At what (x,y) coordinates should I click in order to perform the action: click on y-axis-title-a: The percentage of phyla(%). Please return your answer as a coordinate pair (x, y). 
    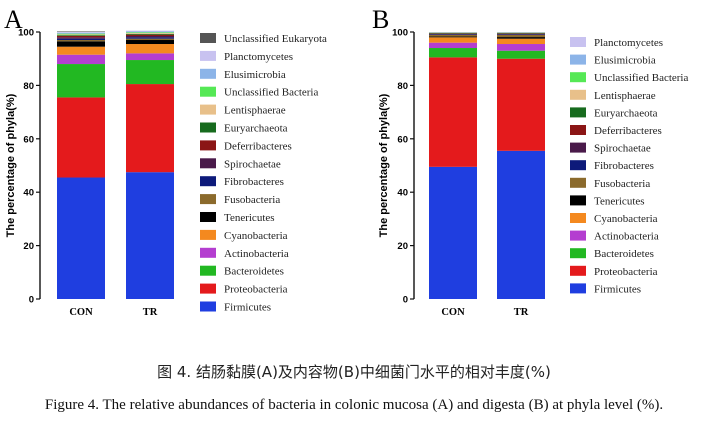
    Looking at the image, I should click on (11, 165).